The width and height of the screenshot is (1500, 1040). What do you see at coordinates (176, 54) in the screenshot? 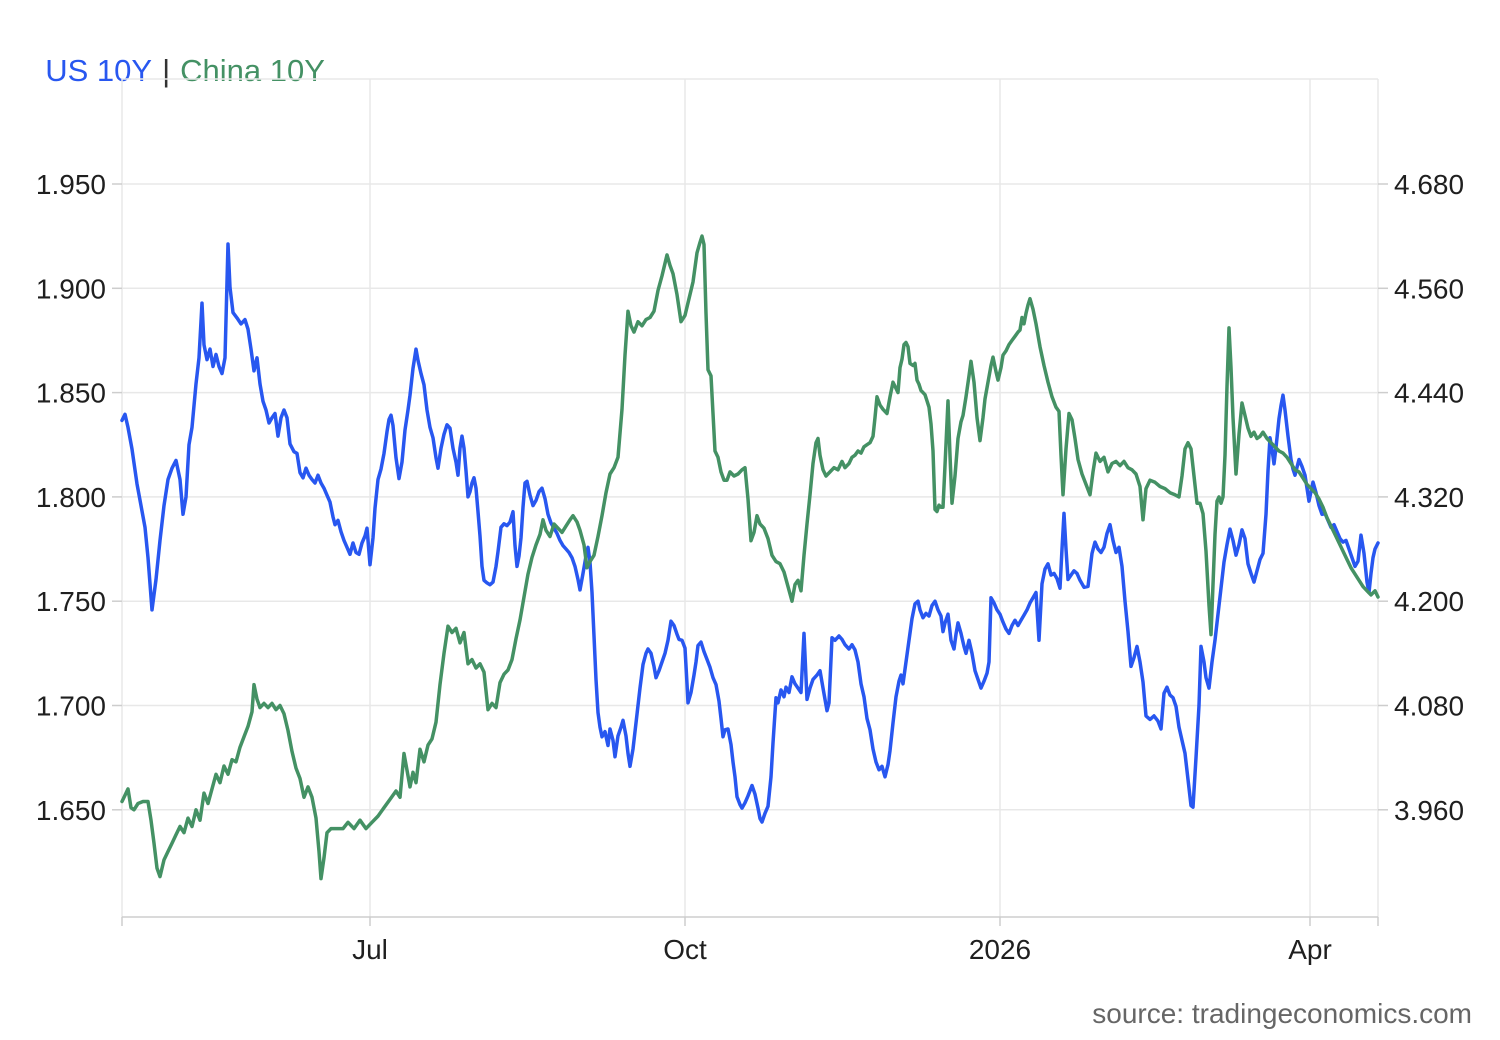
I see `chart-legend: US 10Y | China 10Y` at bounding box center [176, 54].